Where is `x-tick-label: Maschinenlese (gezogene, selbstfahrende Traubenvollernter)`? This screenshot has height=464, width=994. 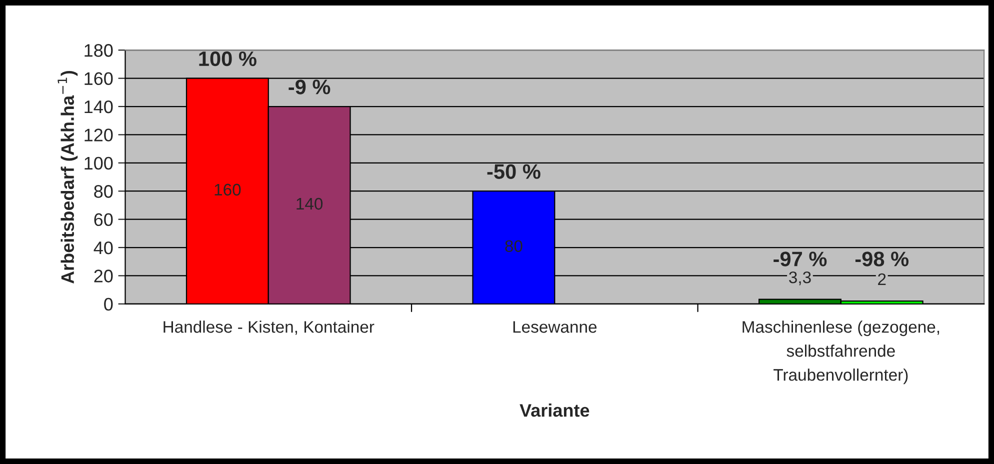 x-tick-label: Maschinenlese (gezogene, selbstfahrende Traubenvollernter) is located at coordinates (841, 352).